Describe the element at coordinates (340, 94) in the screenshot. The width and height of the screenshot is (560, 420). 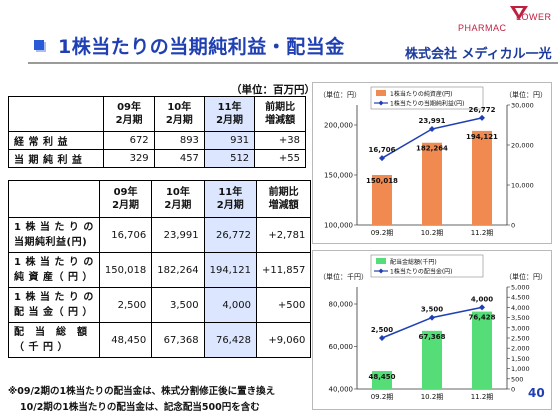
I see `left-axis-unit: （単位：円）` at that location.